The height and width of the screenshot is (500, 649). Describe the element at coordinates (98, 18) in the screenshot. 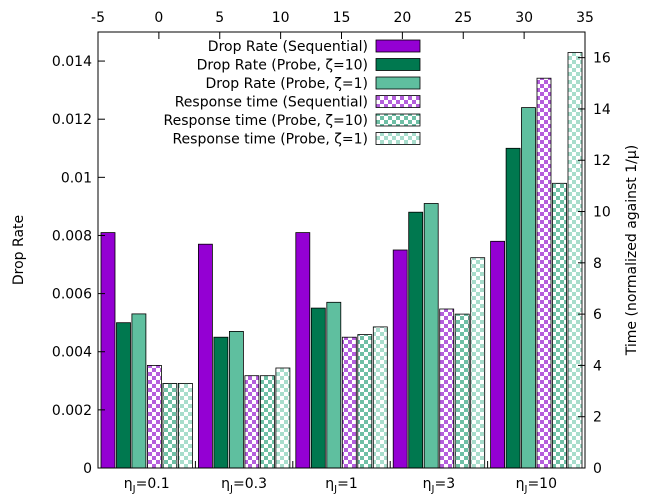

I see `x2-tick-label: -5` at that location.